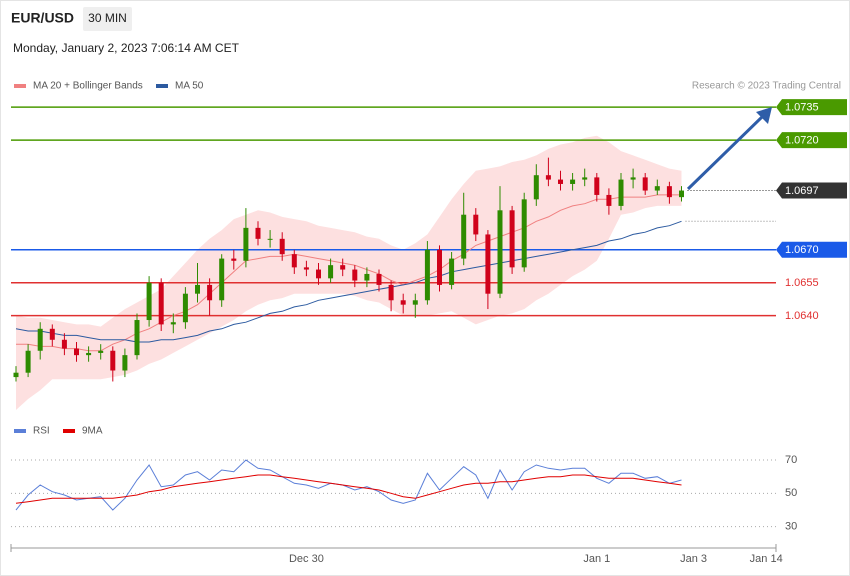 The height and width of the screenshot is (576, 850). I want to click on symbol: EUR/USD, so click(42, 18).